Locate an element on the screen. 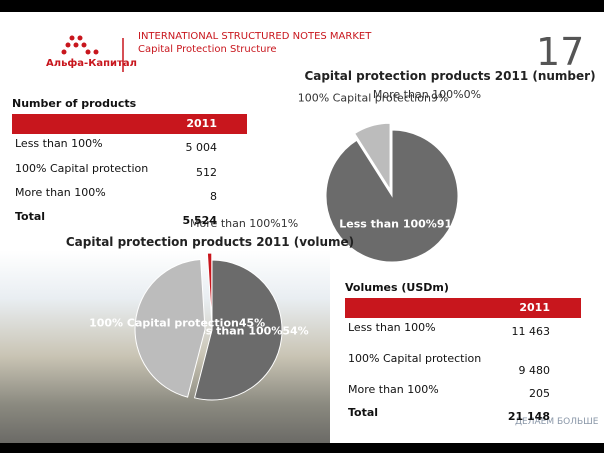 The width and height of the screenshot is (604, 453). slice-label: More than 100%1% is located at coordinates (244, 223).